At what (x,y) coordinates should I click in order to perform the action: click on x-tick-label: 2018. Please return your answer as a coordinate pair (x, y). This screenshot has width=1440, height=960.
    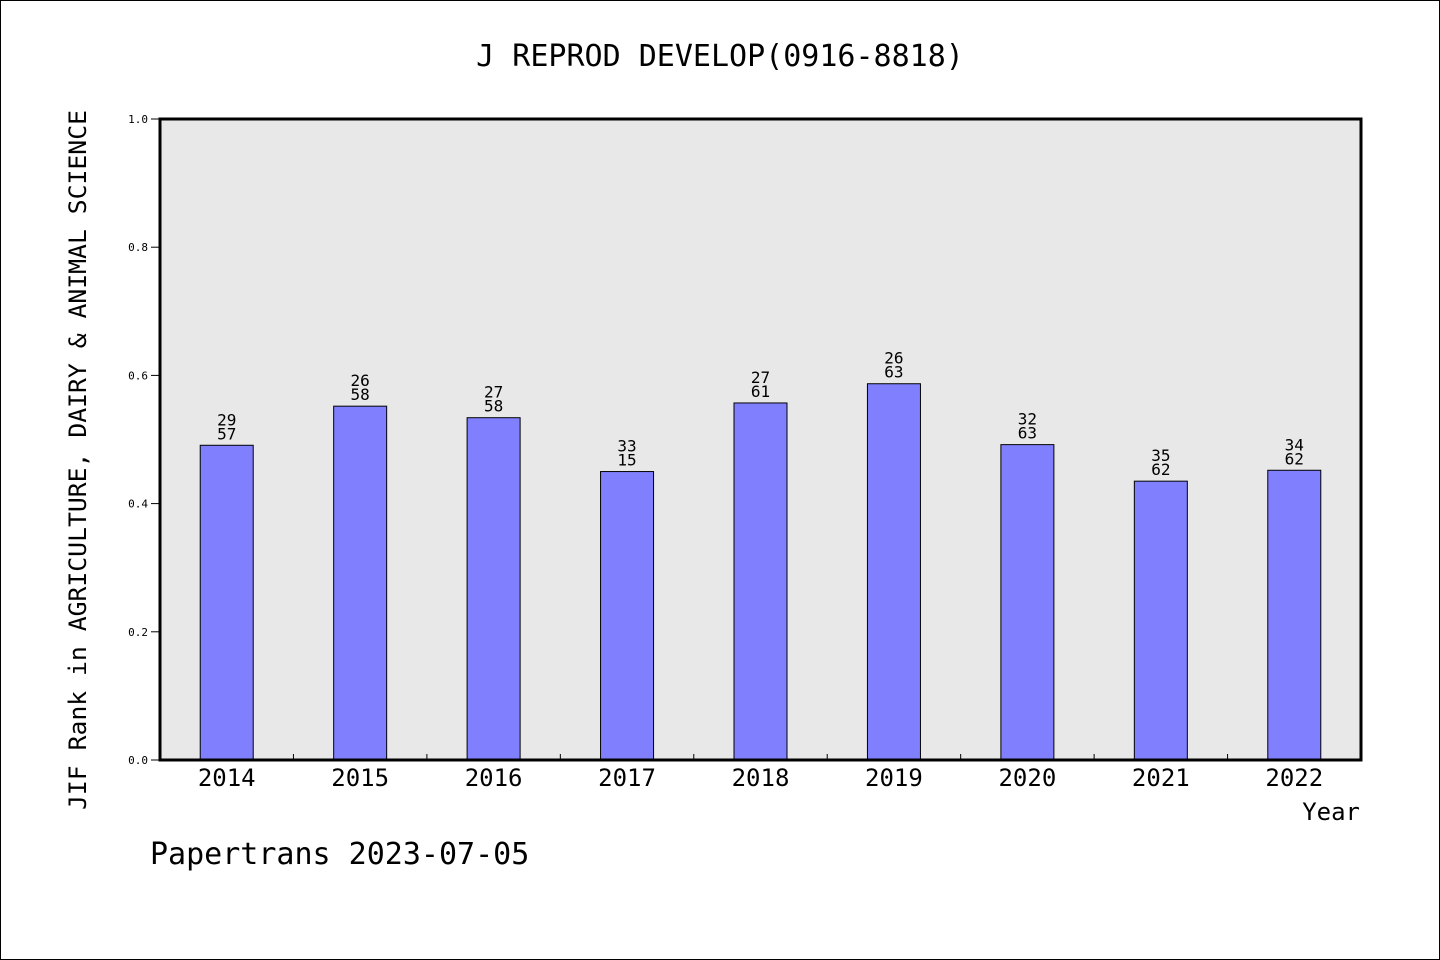
    Looking at the image, I should click on (761, 778).